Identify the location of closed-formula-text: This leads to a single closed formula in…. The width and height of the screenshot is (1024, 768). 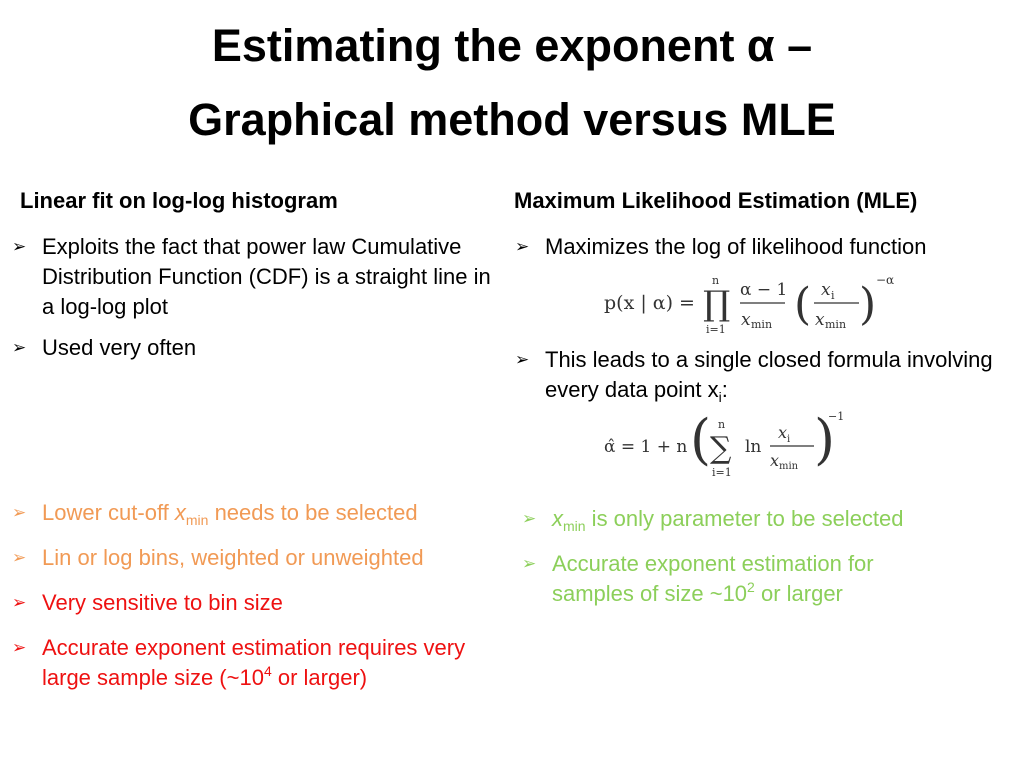
(769, 374).